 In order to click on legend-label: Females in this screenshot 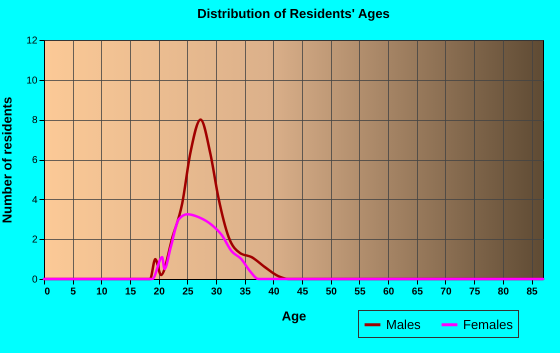, I will do `click(488, 324)`.